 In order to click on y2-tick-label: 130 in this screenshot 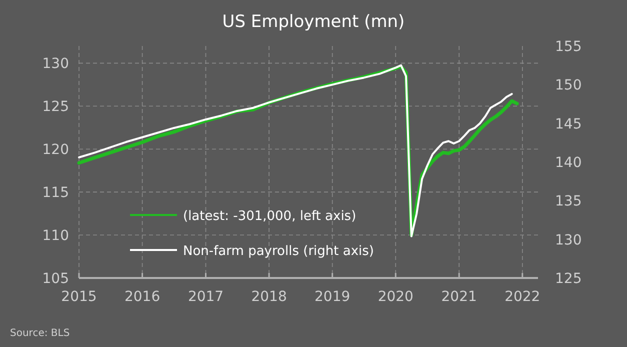, I will do `click(568, 240)`.